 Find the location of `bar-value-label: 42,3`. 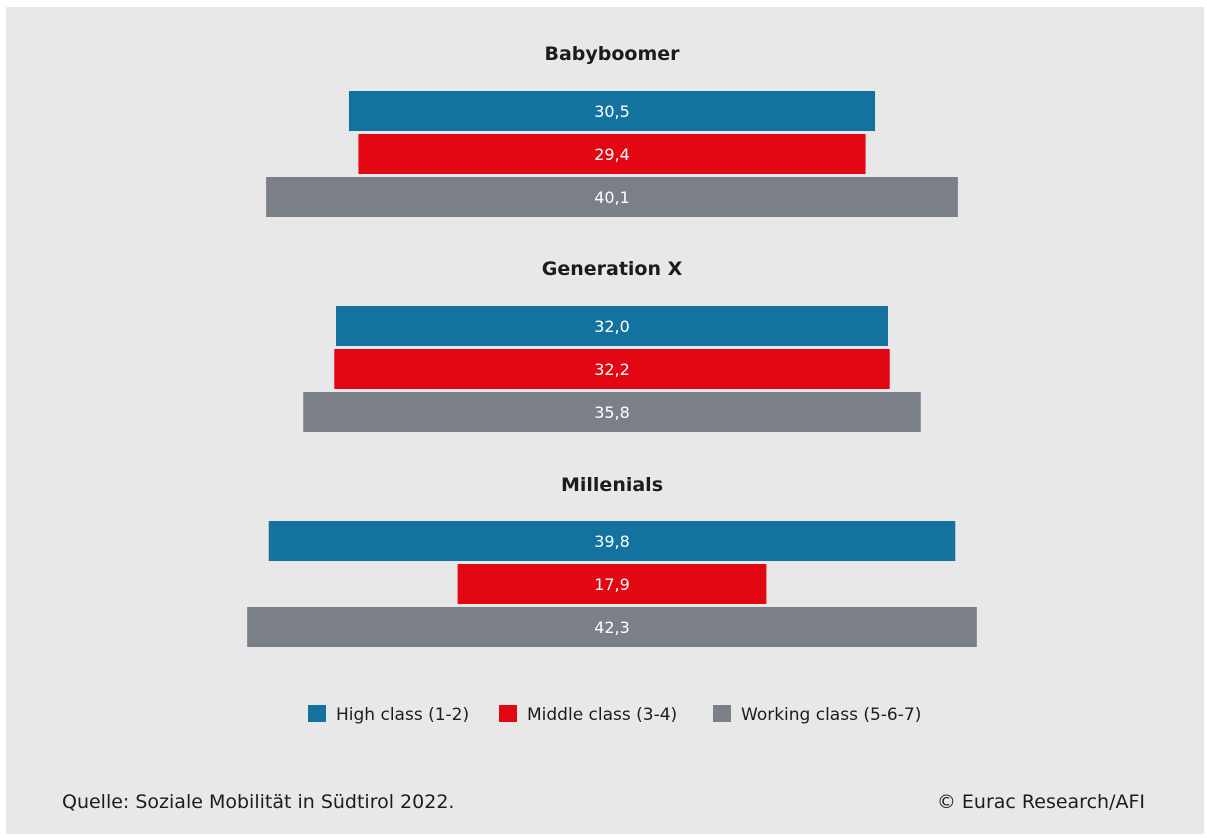

bar-value-label: 42,3 is located at coordinates (612, 627).